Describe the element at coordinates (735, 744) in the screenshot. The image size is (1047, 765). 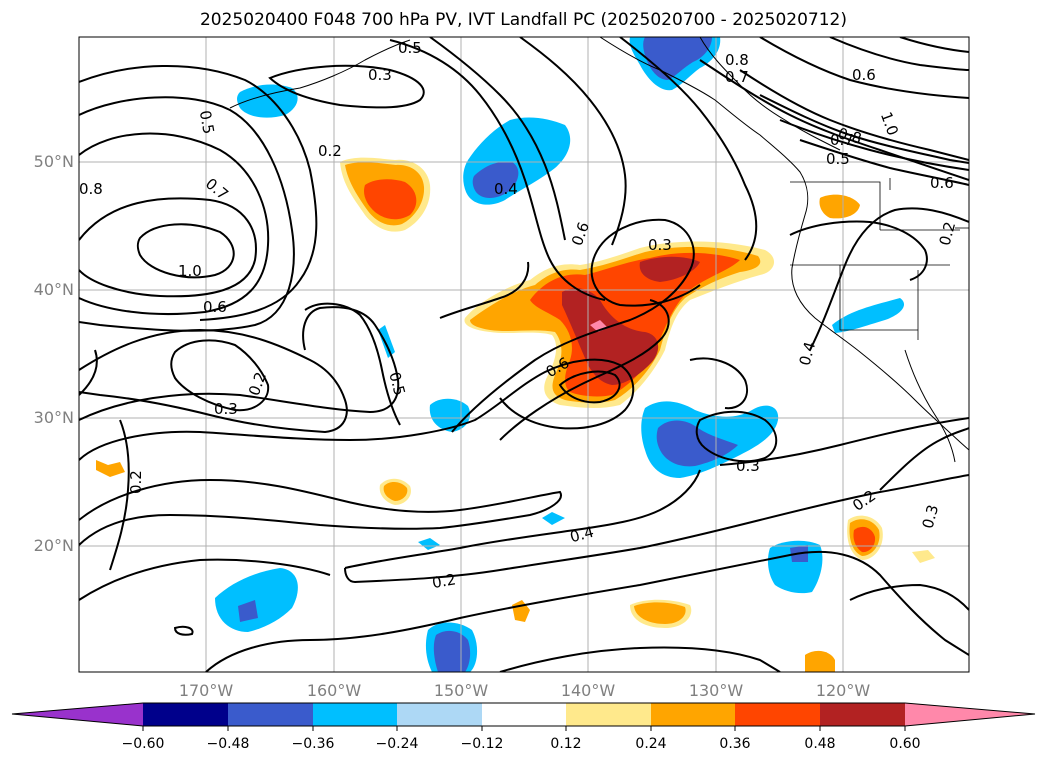
I see `colorbar-tick-label: 0.36` at that location.